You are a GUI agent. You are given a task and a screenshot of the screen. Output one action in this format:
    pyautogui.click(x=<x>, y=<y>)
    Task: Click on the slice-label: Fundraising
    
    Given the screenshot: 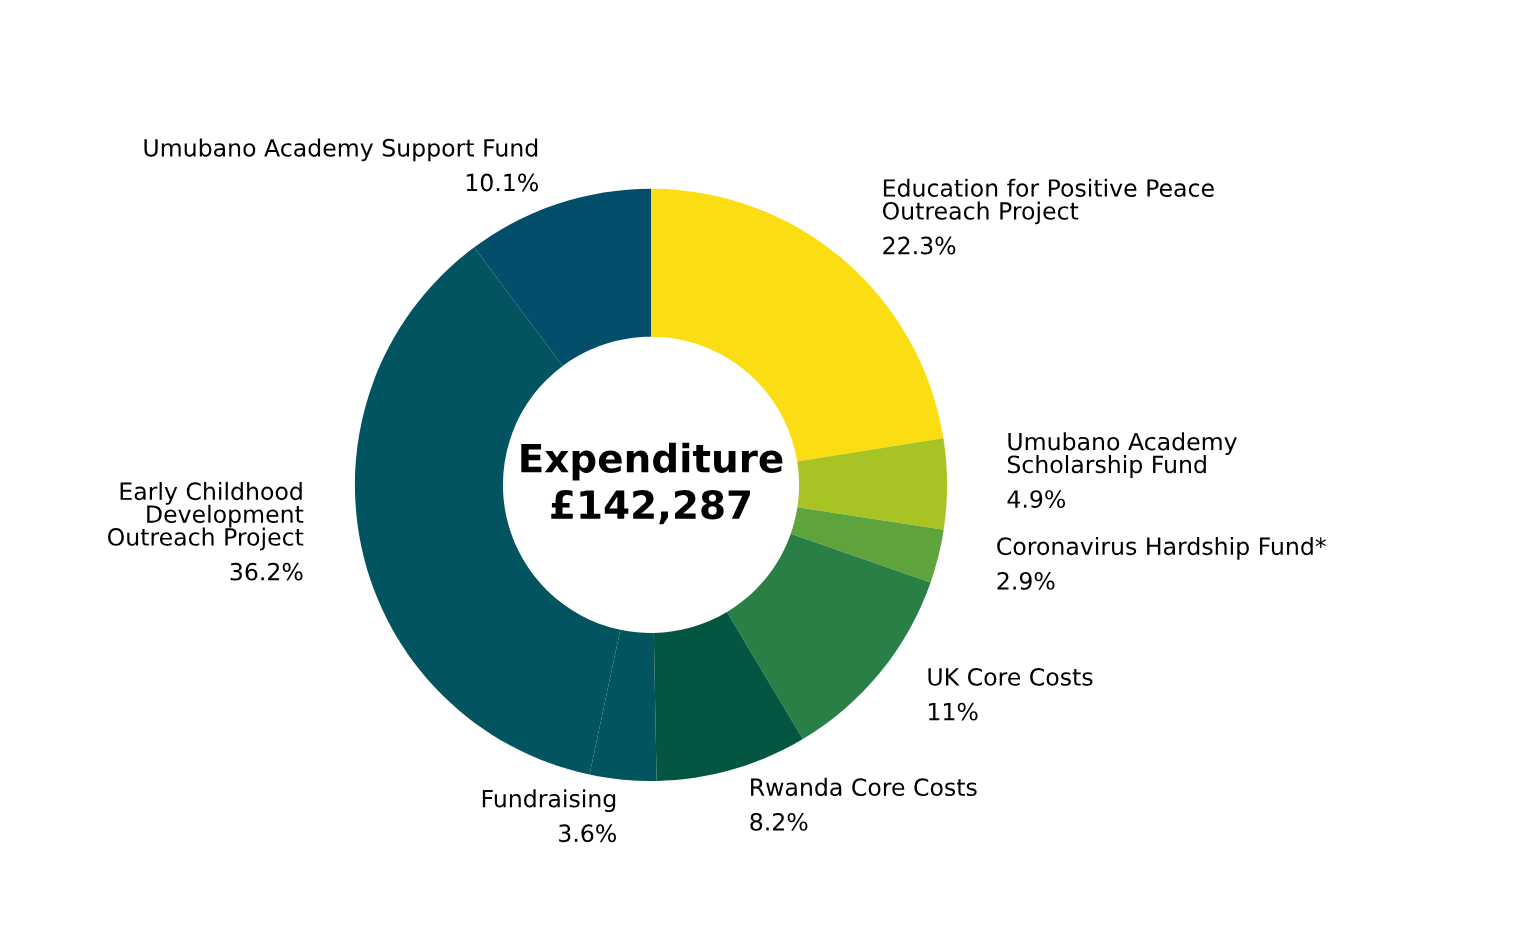 What is the action you would take?
    pyautogui.click(x=549, y=801)
    